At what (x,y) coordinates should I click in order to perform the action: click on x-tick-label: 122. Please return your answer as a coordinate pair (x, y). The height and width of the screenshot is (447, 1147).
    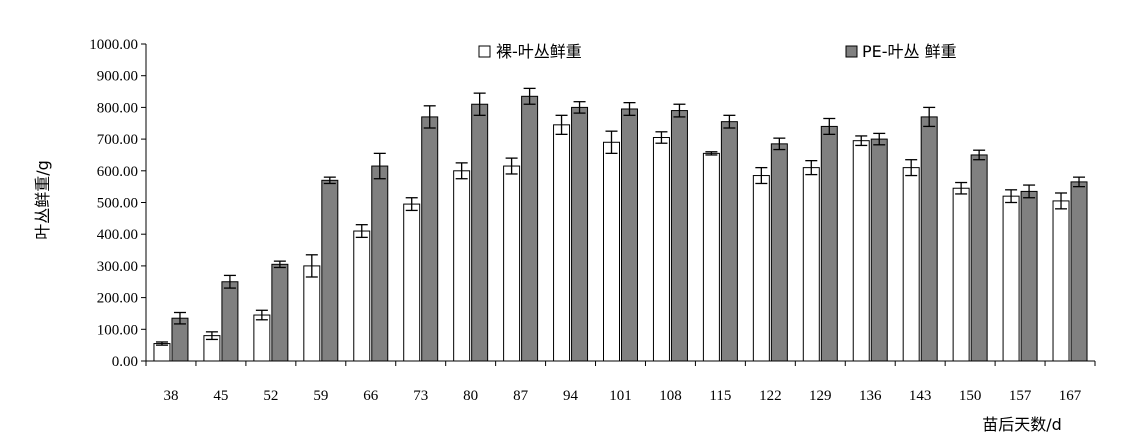
    Looking at the image, I should click on (770, 396).